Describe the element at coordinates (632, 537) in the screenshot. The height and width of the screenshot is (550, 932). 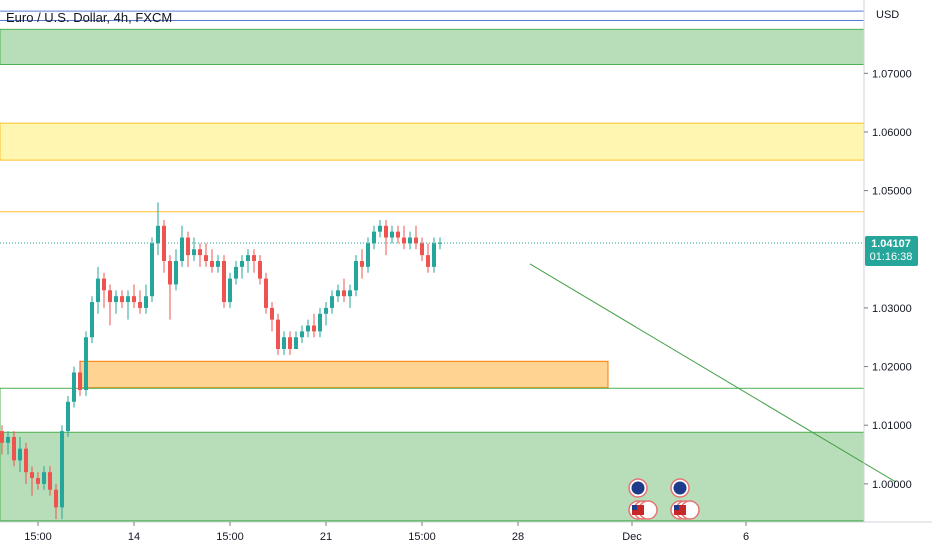
I see `x-tick-label: Dec` at that location.